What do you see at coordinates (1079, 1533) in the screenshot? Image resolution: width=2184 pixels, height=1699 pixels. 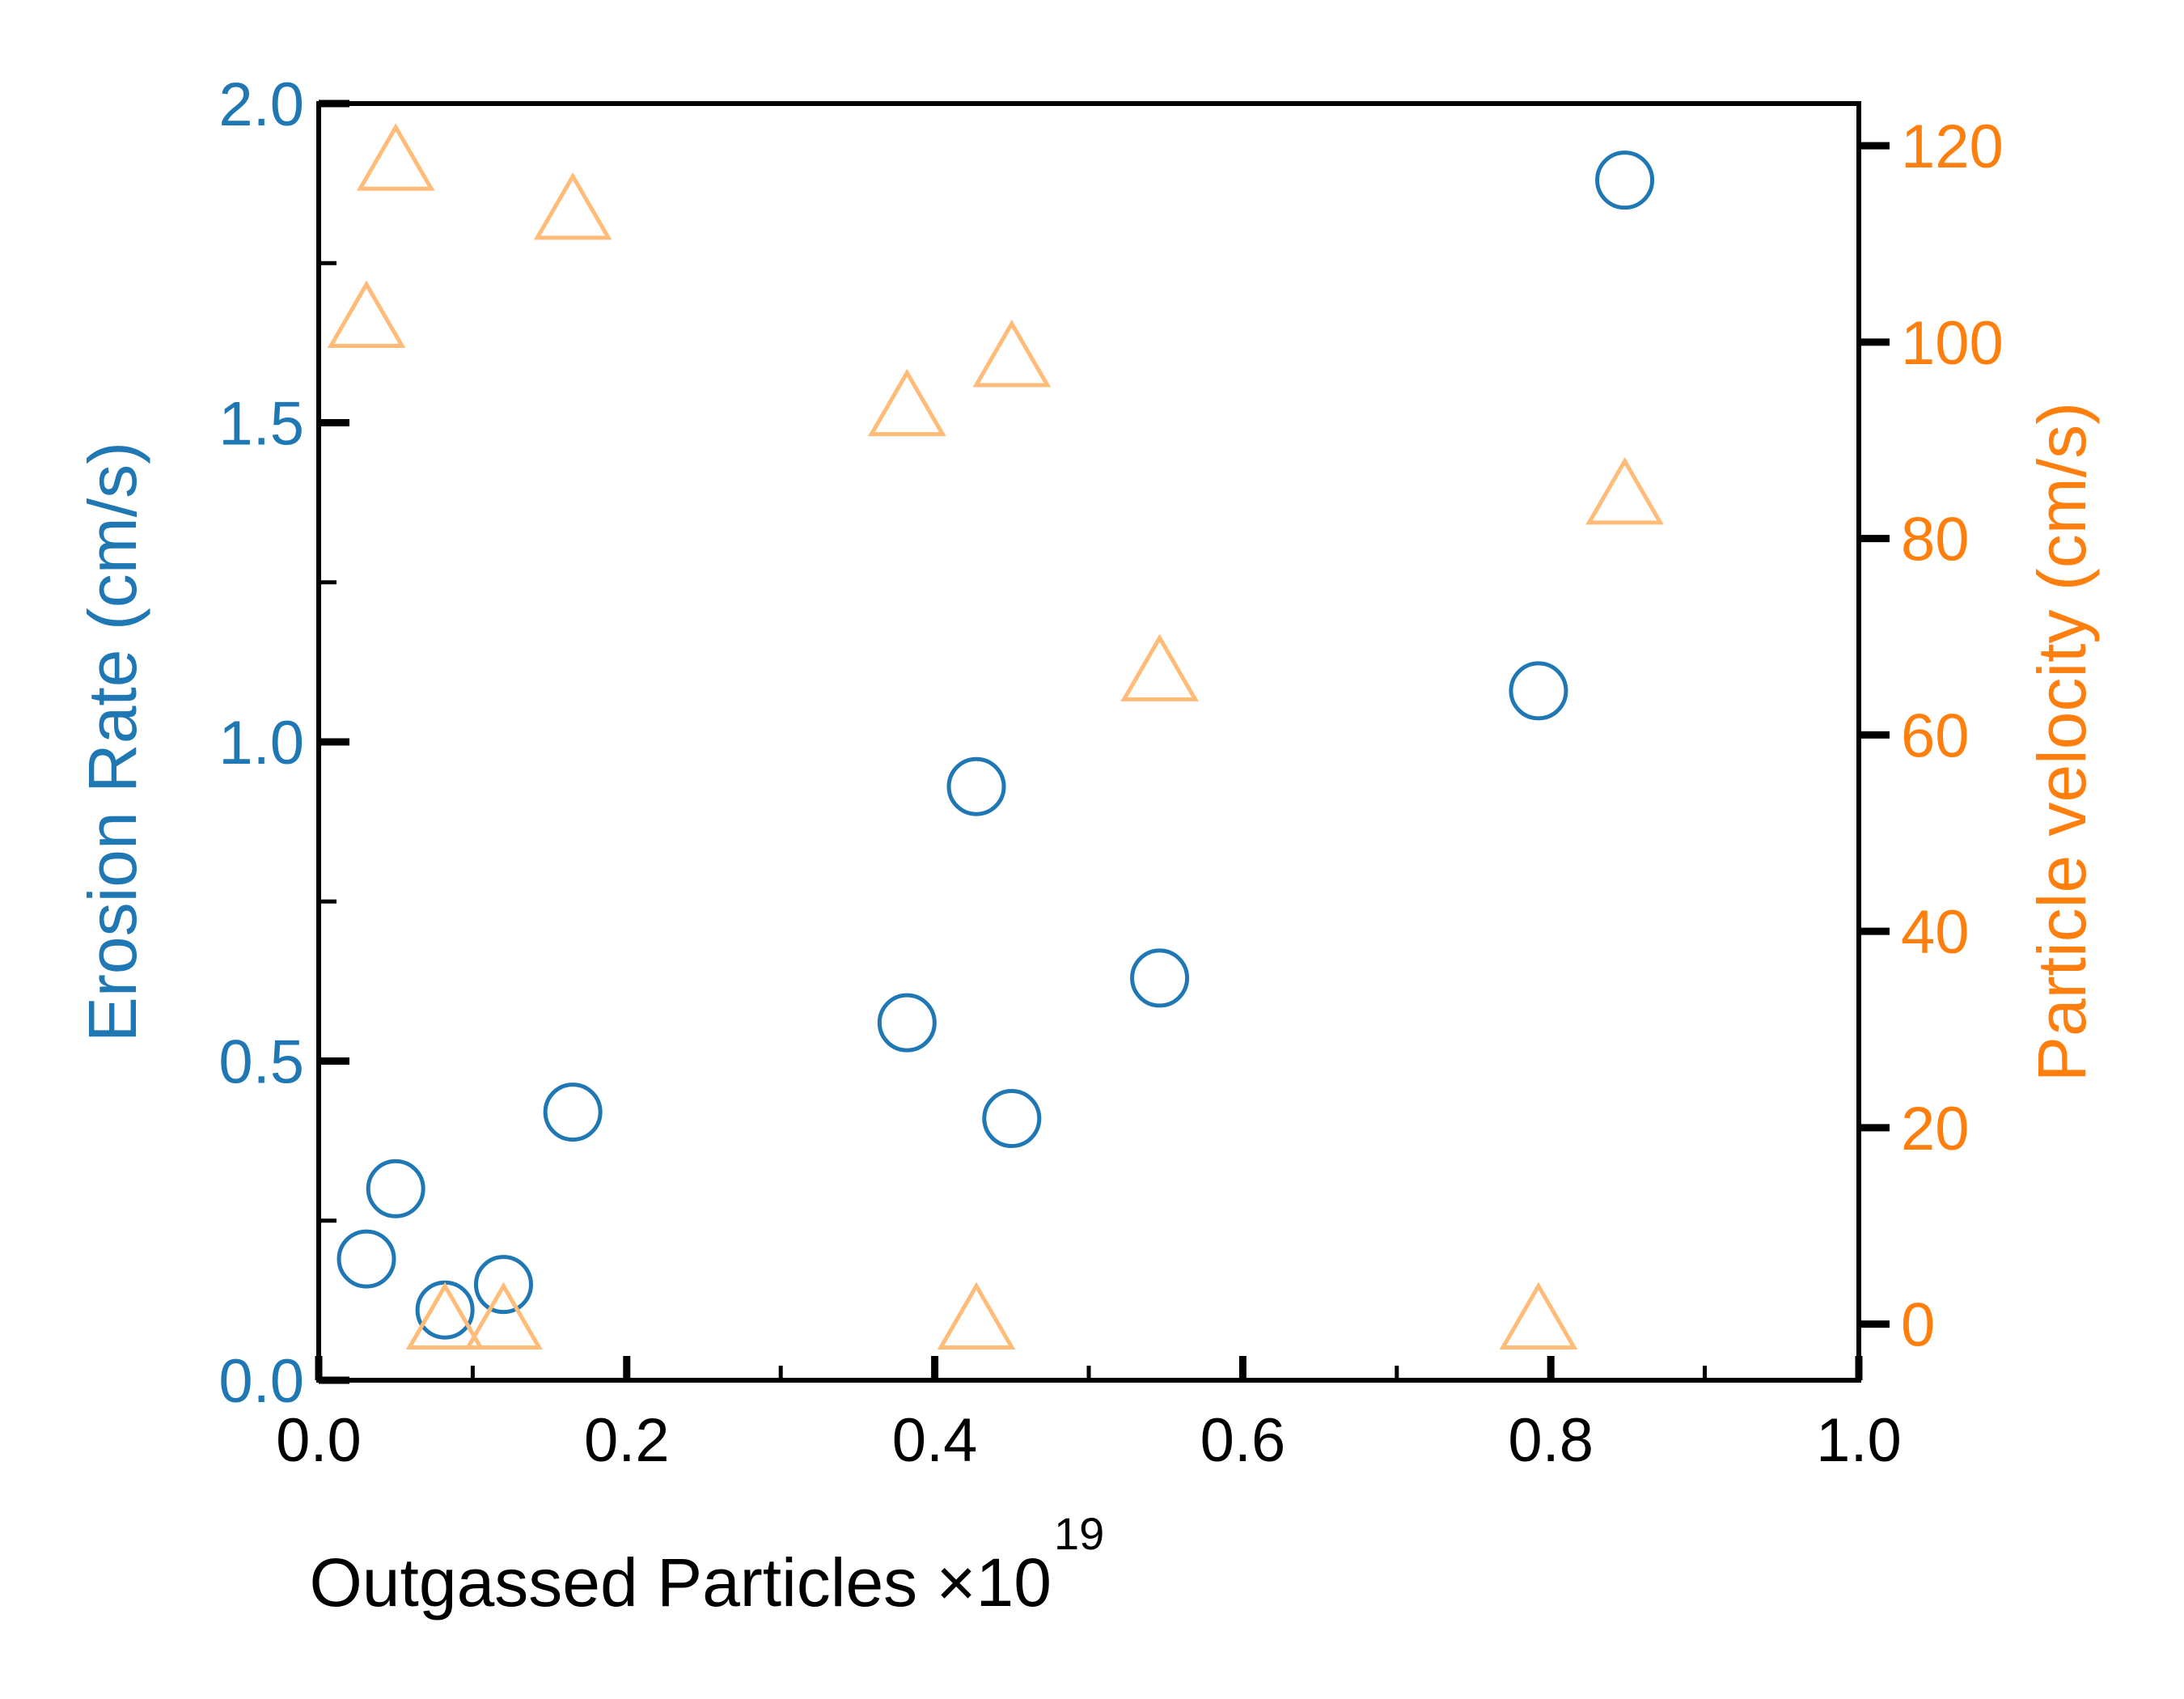 I see `x-axis-title-exponent: 19` at bounding box center [1079, 1533].